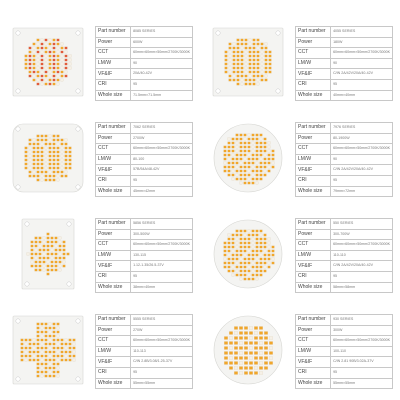 This screenshot has height=400, width=400. I want to click on spec-value: 60mm×60mm×50mm/2700K/3000K, so click(161, 341).